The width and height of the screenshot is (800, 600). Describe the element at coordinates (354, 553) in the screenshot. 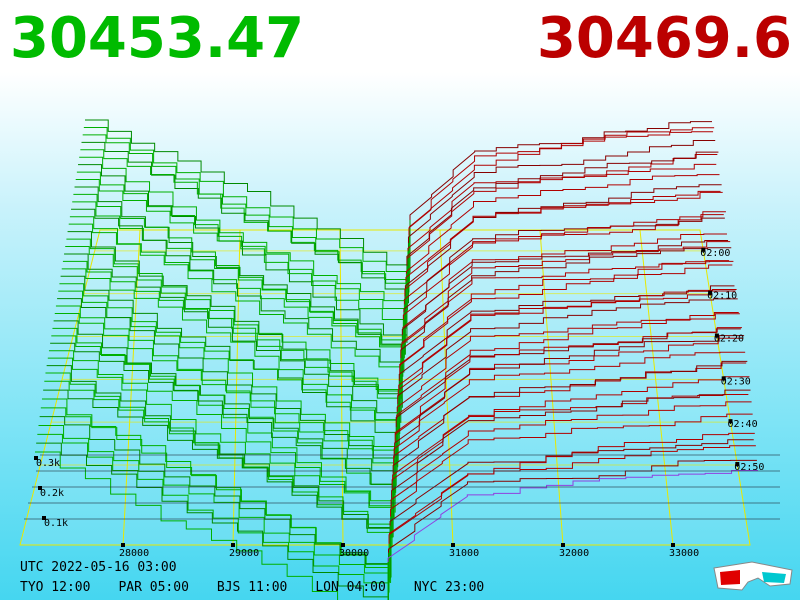

I see `price-label: 30000` at that location.